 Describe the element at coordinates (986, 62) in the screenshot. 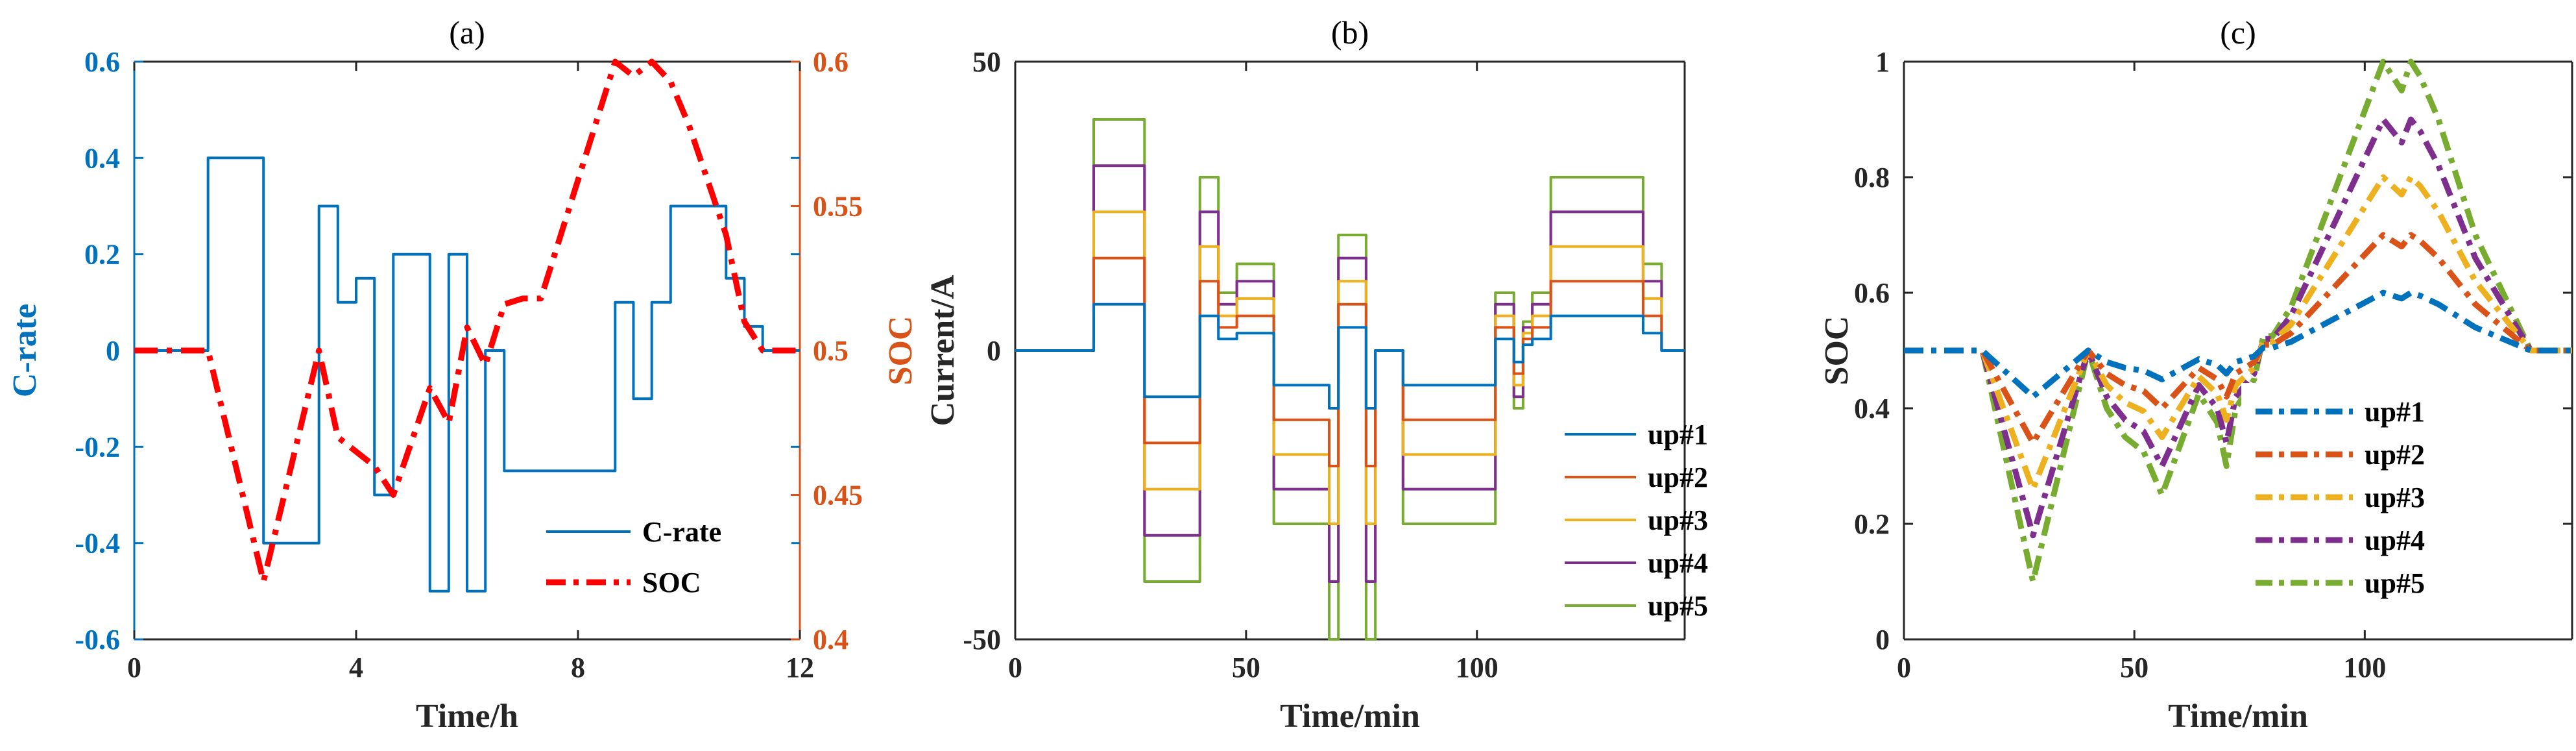

I see `y-tick-label: 50` at that location.